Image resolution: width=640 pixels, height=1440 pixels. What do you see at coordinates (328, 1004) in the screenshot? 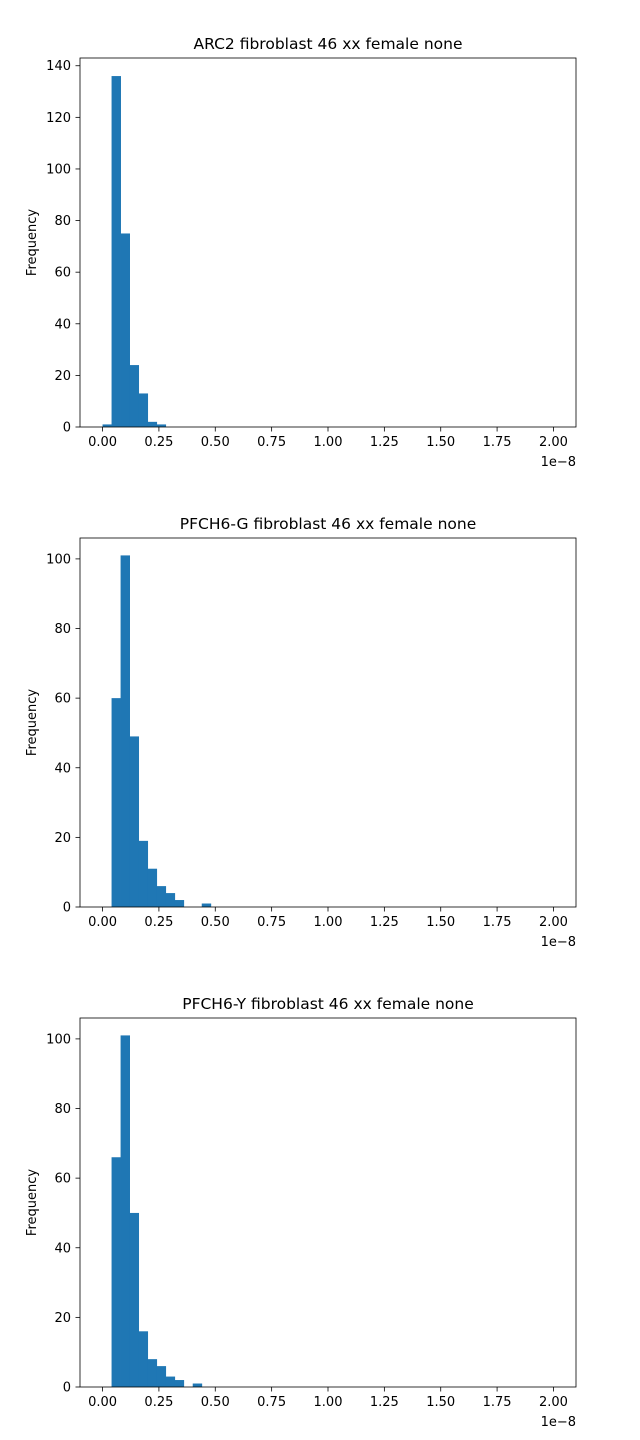
I see `chart-title: PFCH6-Y fibroblast 46 xx female none` at bounding box center [328, 1004].